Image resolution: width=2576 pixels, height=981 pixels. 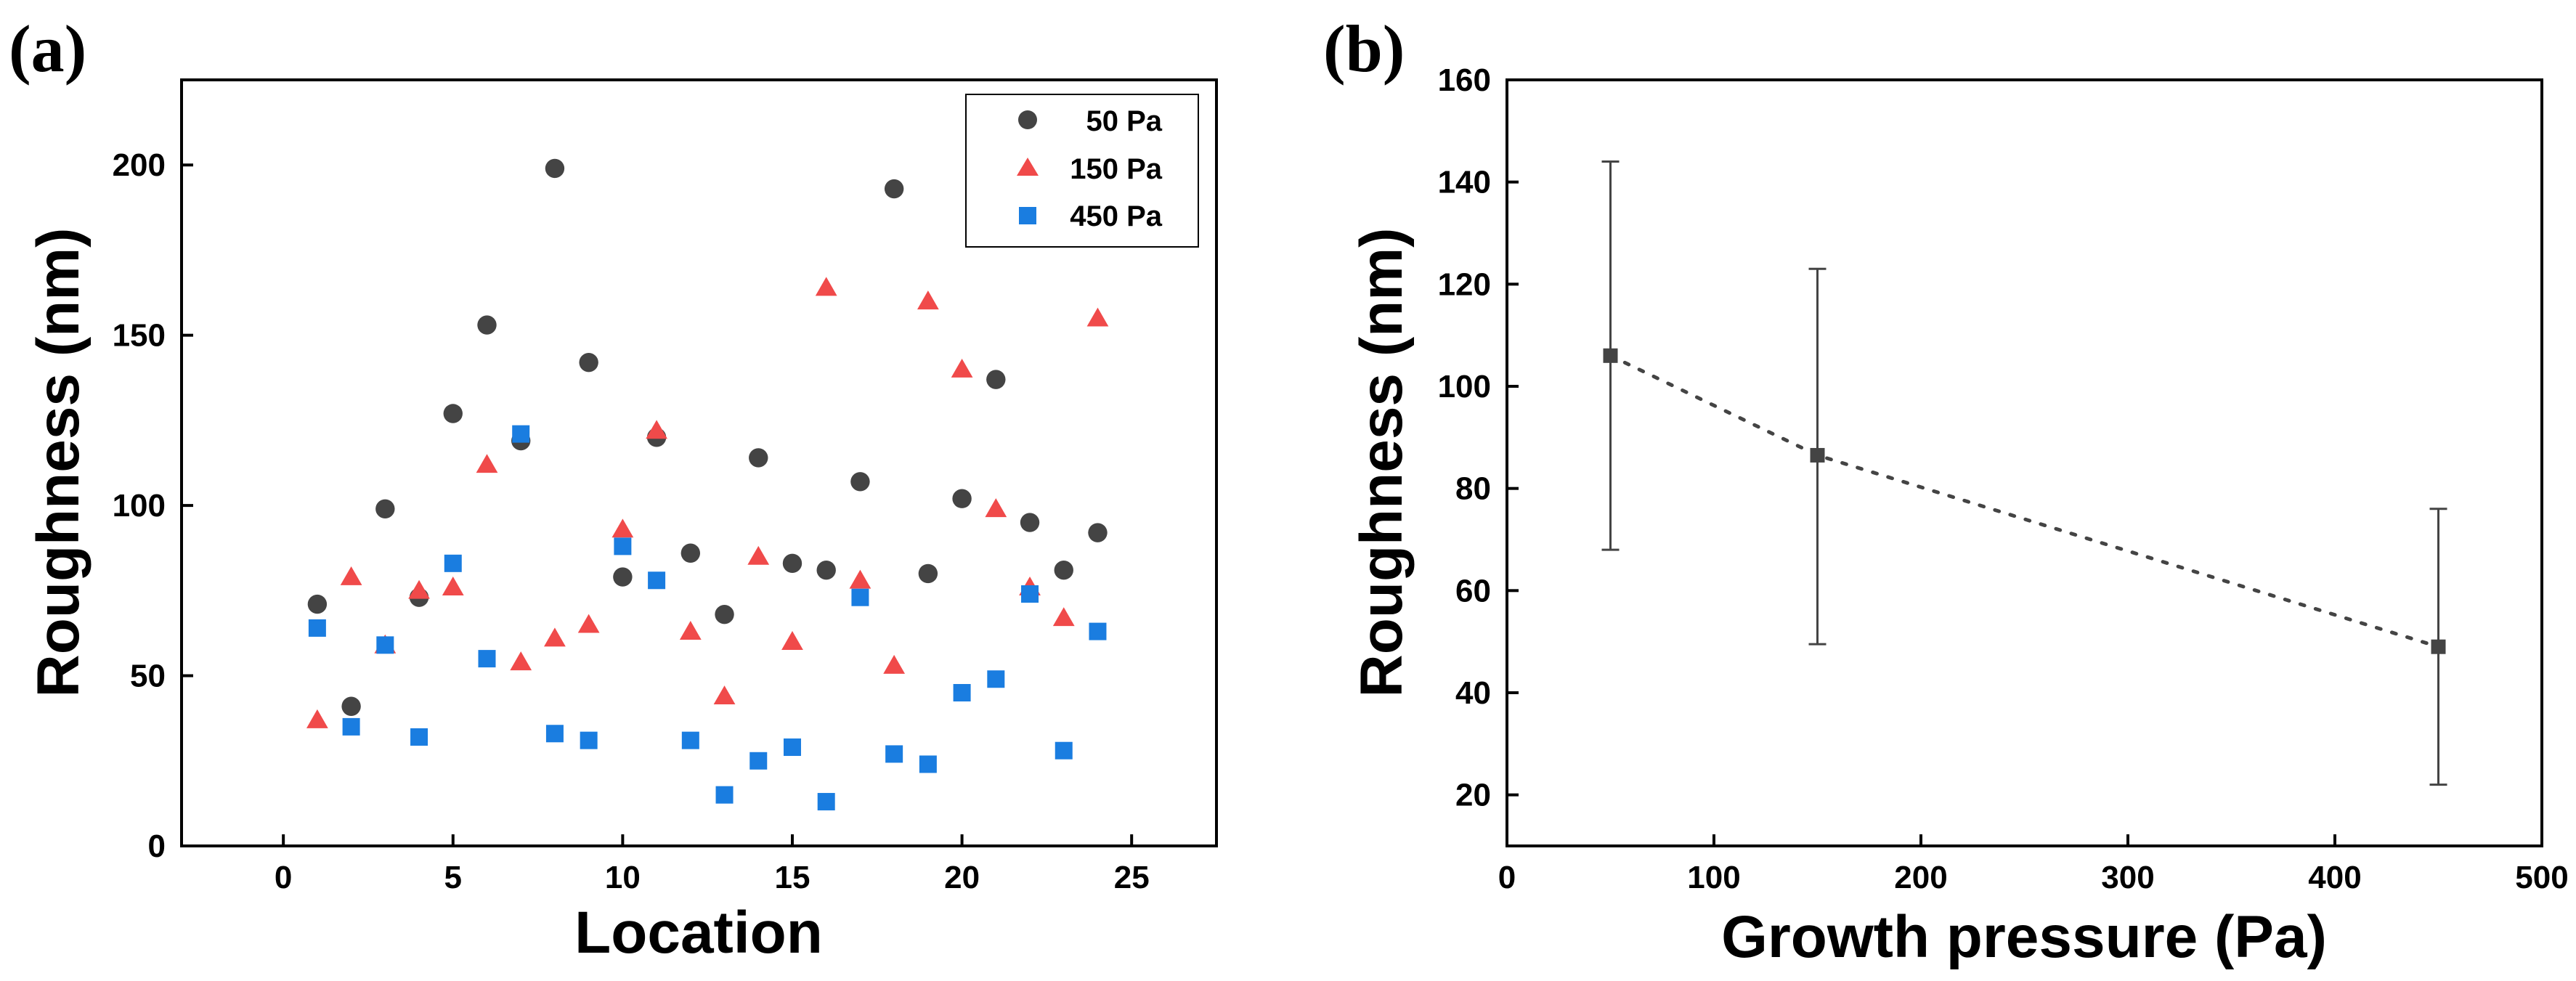 What do you see at coordinates (1473, 795) in the screenshot?
I see `panel-b-y-tick-label: 20` at bounding box center [1473, 795].